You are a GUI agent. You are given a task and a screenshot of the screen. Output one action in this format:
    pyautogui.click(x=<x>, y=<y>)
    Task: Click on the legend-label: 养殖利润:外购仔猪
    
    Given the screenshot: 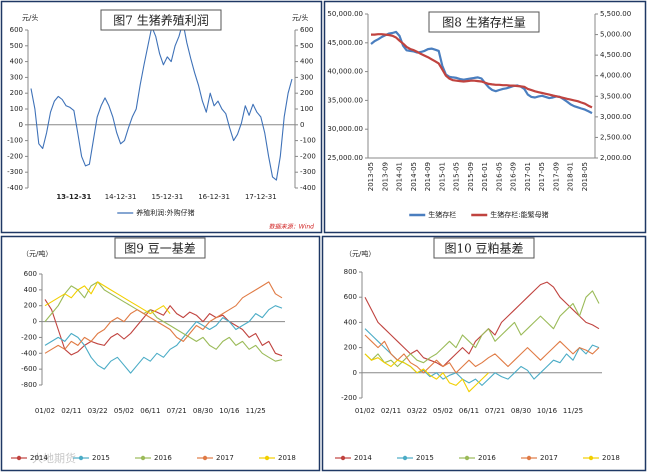 What is the action you would take?
    pyautogui.click(x=165, y=212)
    